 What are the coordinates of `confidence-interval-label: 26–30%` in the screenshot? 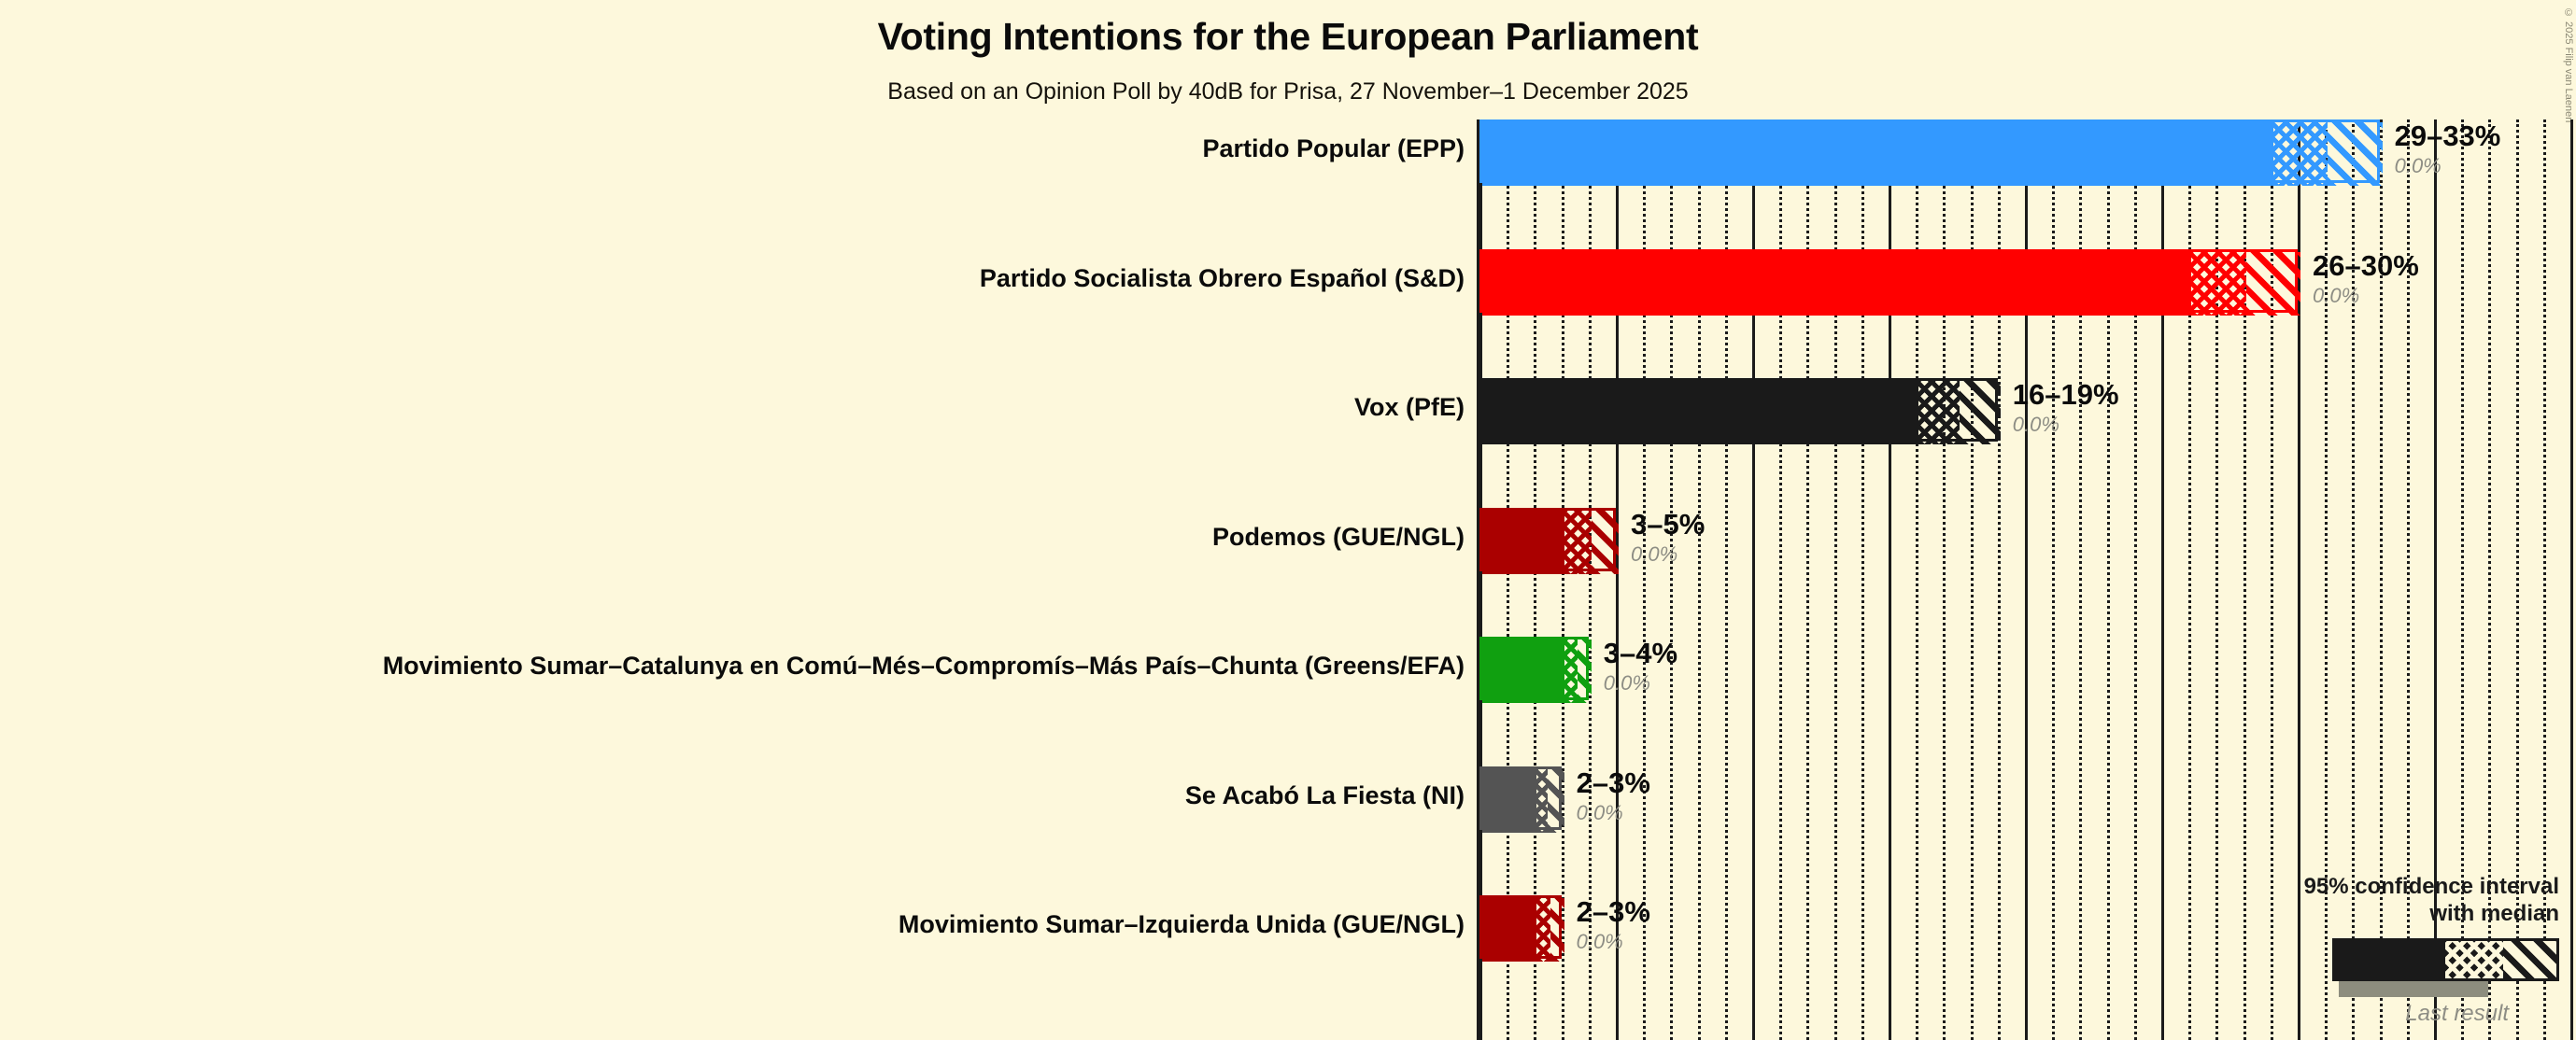 It's located at (2366, 265).